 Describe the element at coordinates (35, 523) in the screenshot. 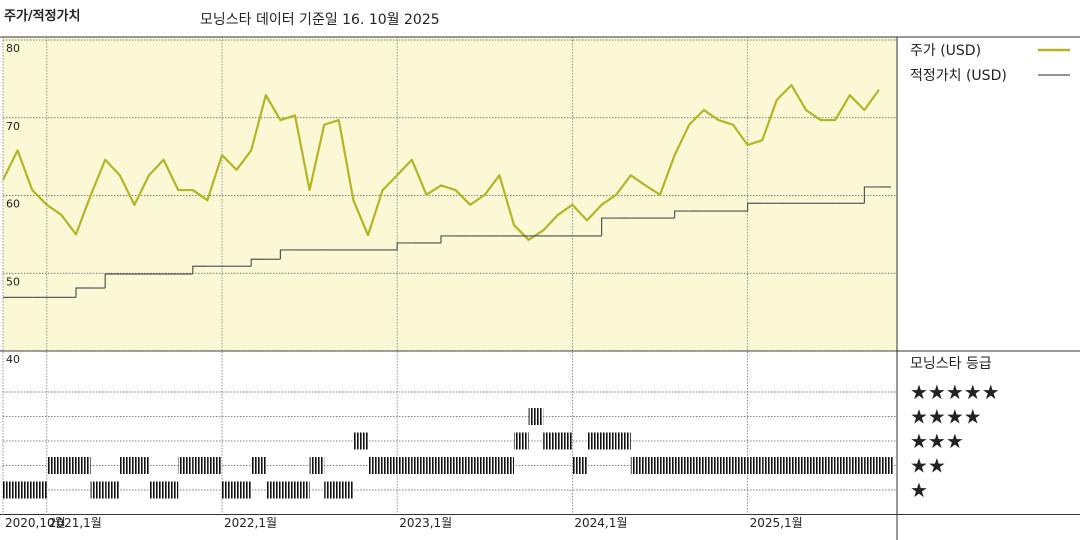

I see `x-tick-label: 2020,10월` at that location.